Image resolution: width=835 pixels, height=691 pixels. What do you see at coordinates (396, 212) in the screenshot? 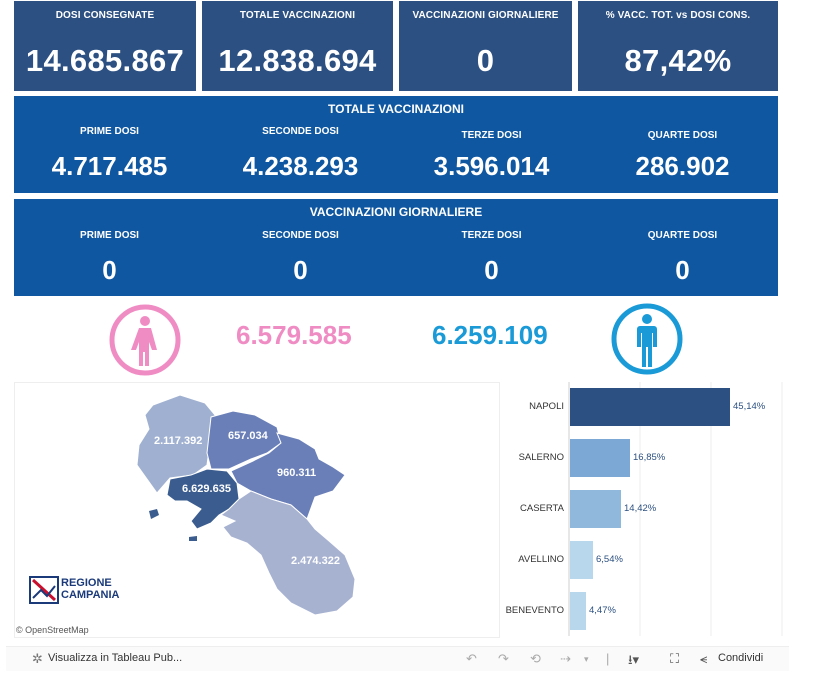
I see `panel-title: VACCINAZIONI GIORNALIERE` at bounding box center [396, 212].